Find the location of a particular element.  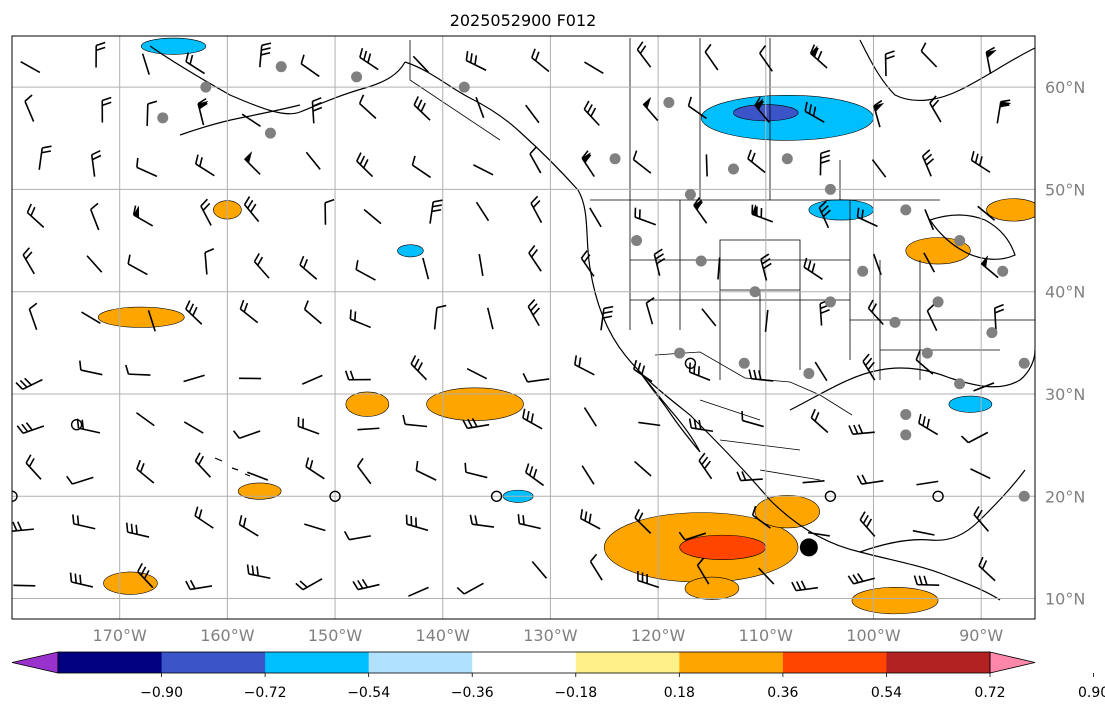

lon-label: 170°W is located at coordinates (120, 635).